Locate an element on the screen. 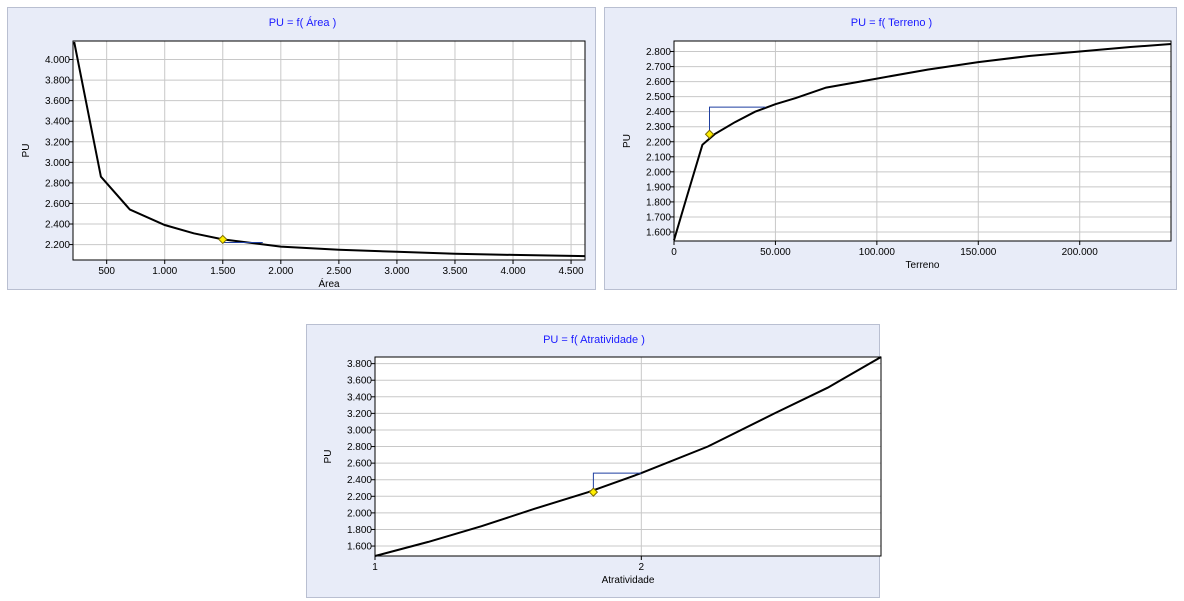 Image resolution: width=1184 pixels, height=601 pixels. x-tick-label: 2 is located at coordinates (642, 567).